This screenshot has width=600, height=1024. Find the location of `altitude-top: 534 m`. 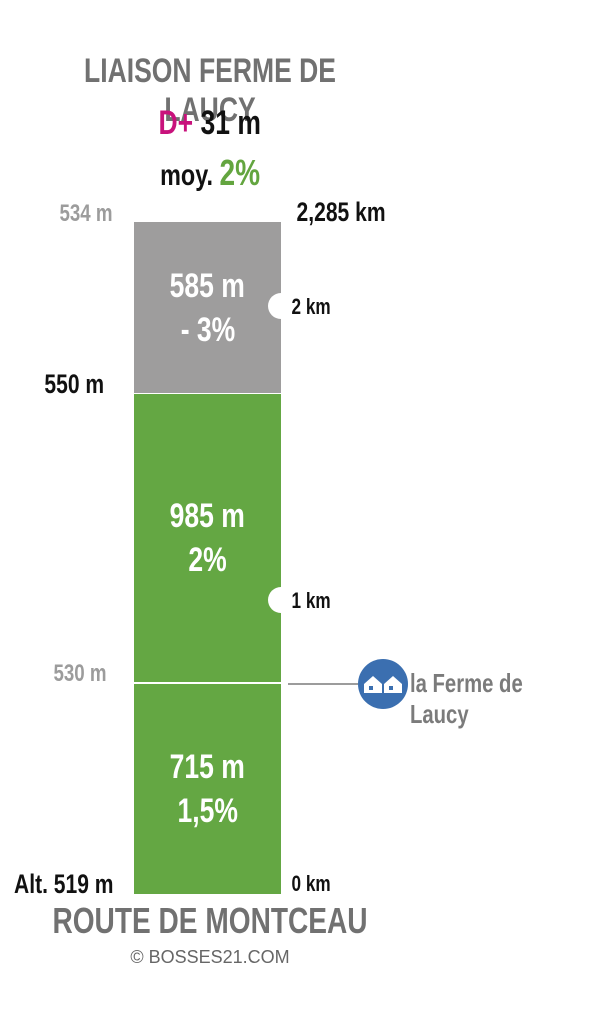

altitude-top: 534 m is located at coordinates (86, 213).